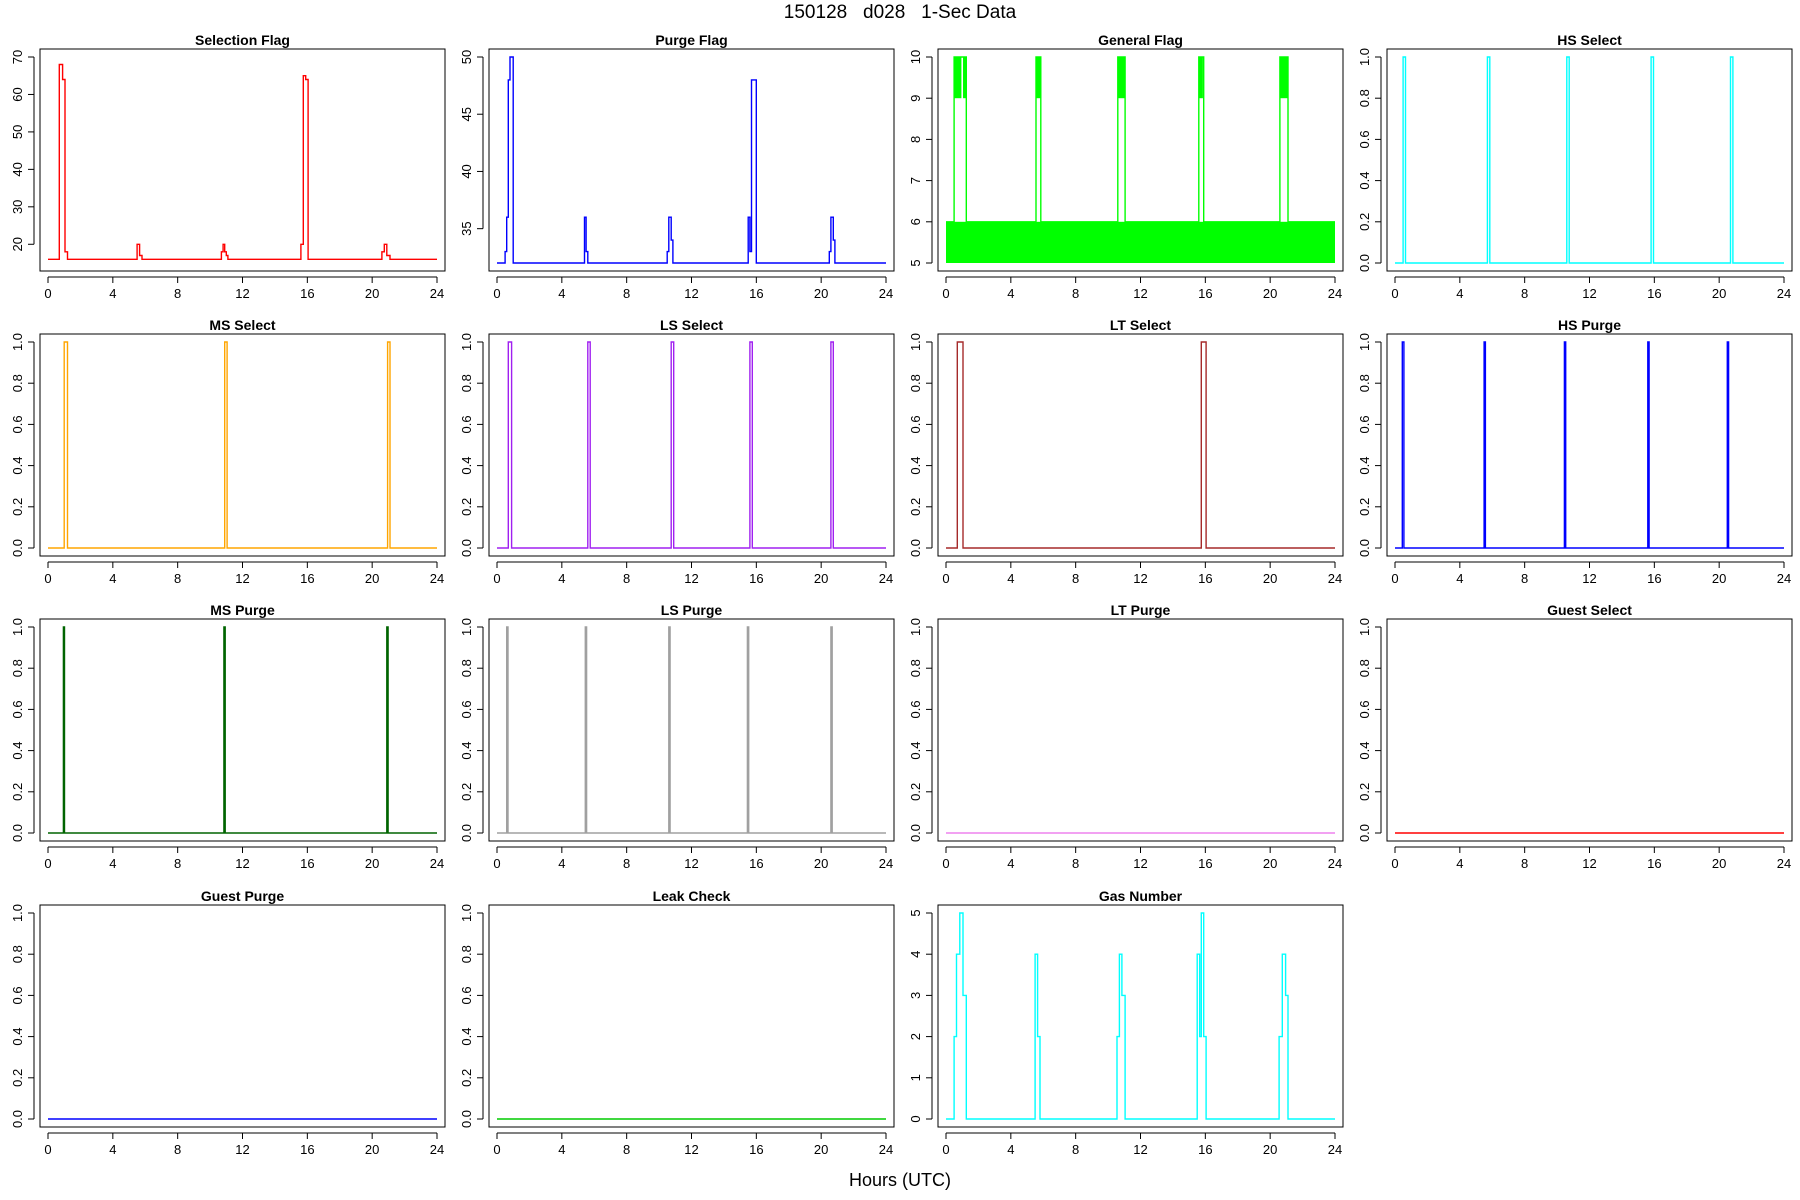 This screenshot has width=1800, height=1200. I want to click on panel-title: Guest Select, so click(1589, 610).